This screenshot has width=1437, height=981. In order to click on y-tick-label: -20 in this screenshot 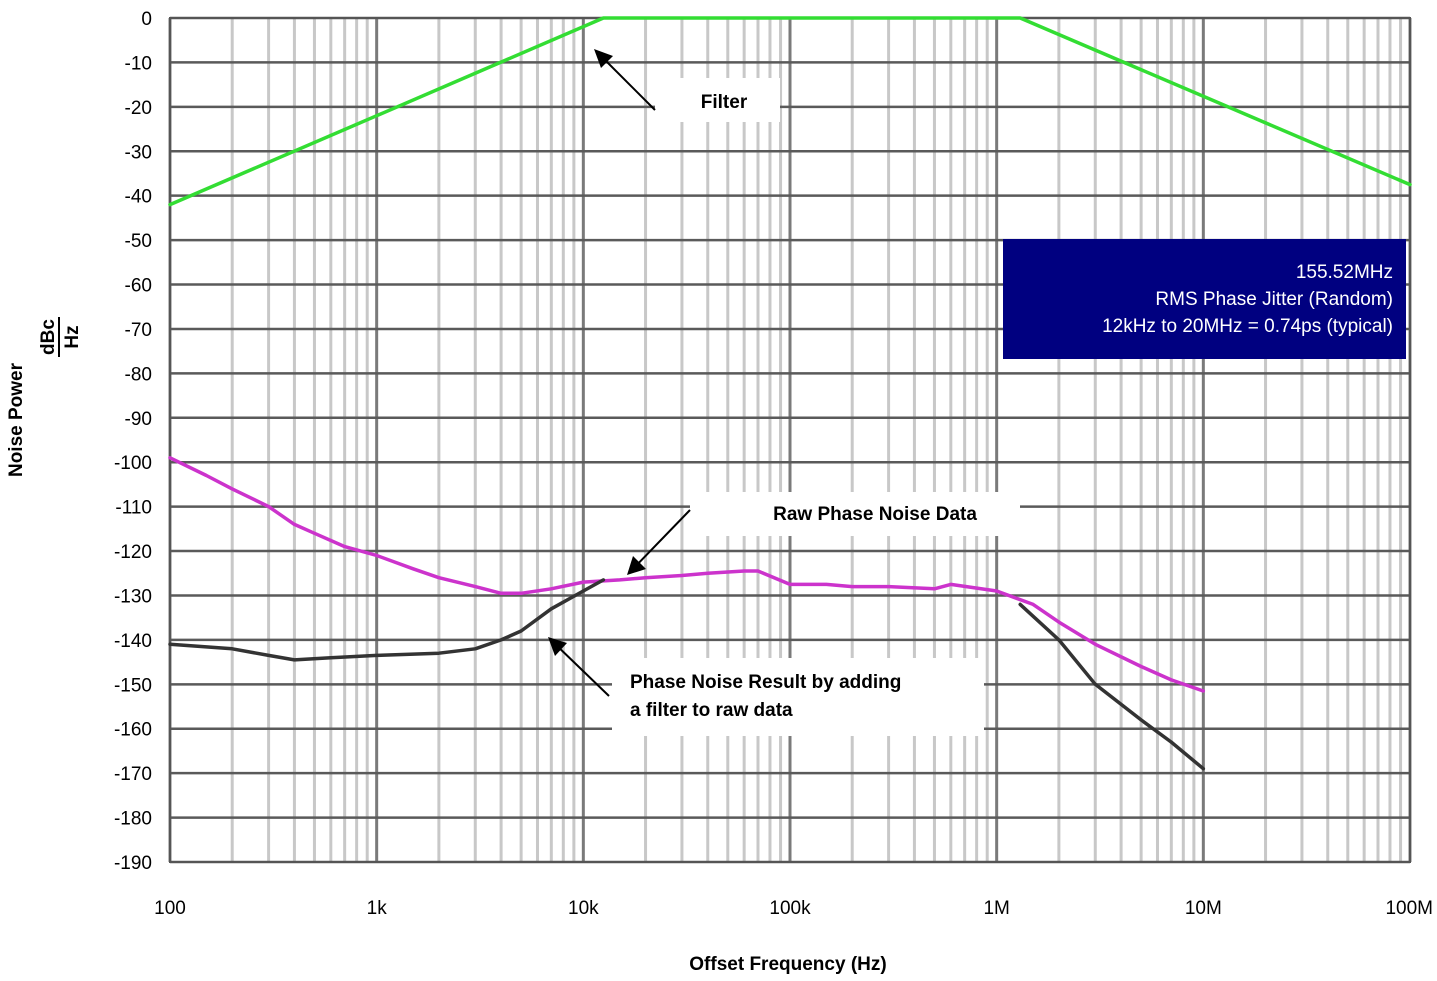, I will do `click(138, 108)`.